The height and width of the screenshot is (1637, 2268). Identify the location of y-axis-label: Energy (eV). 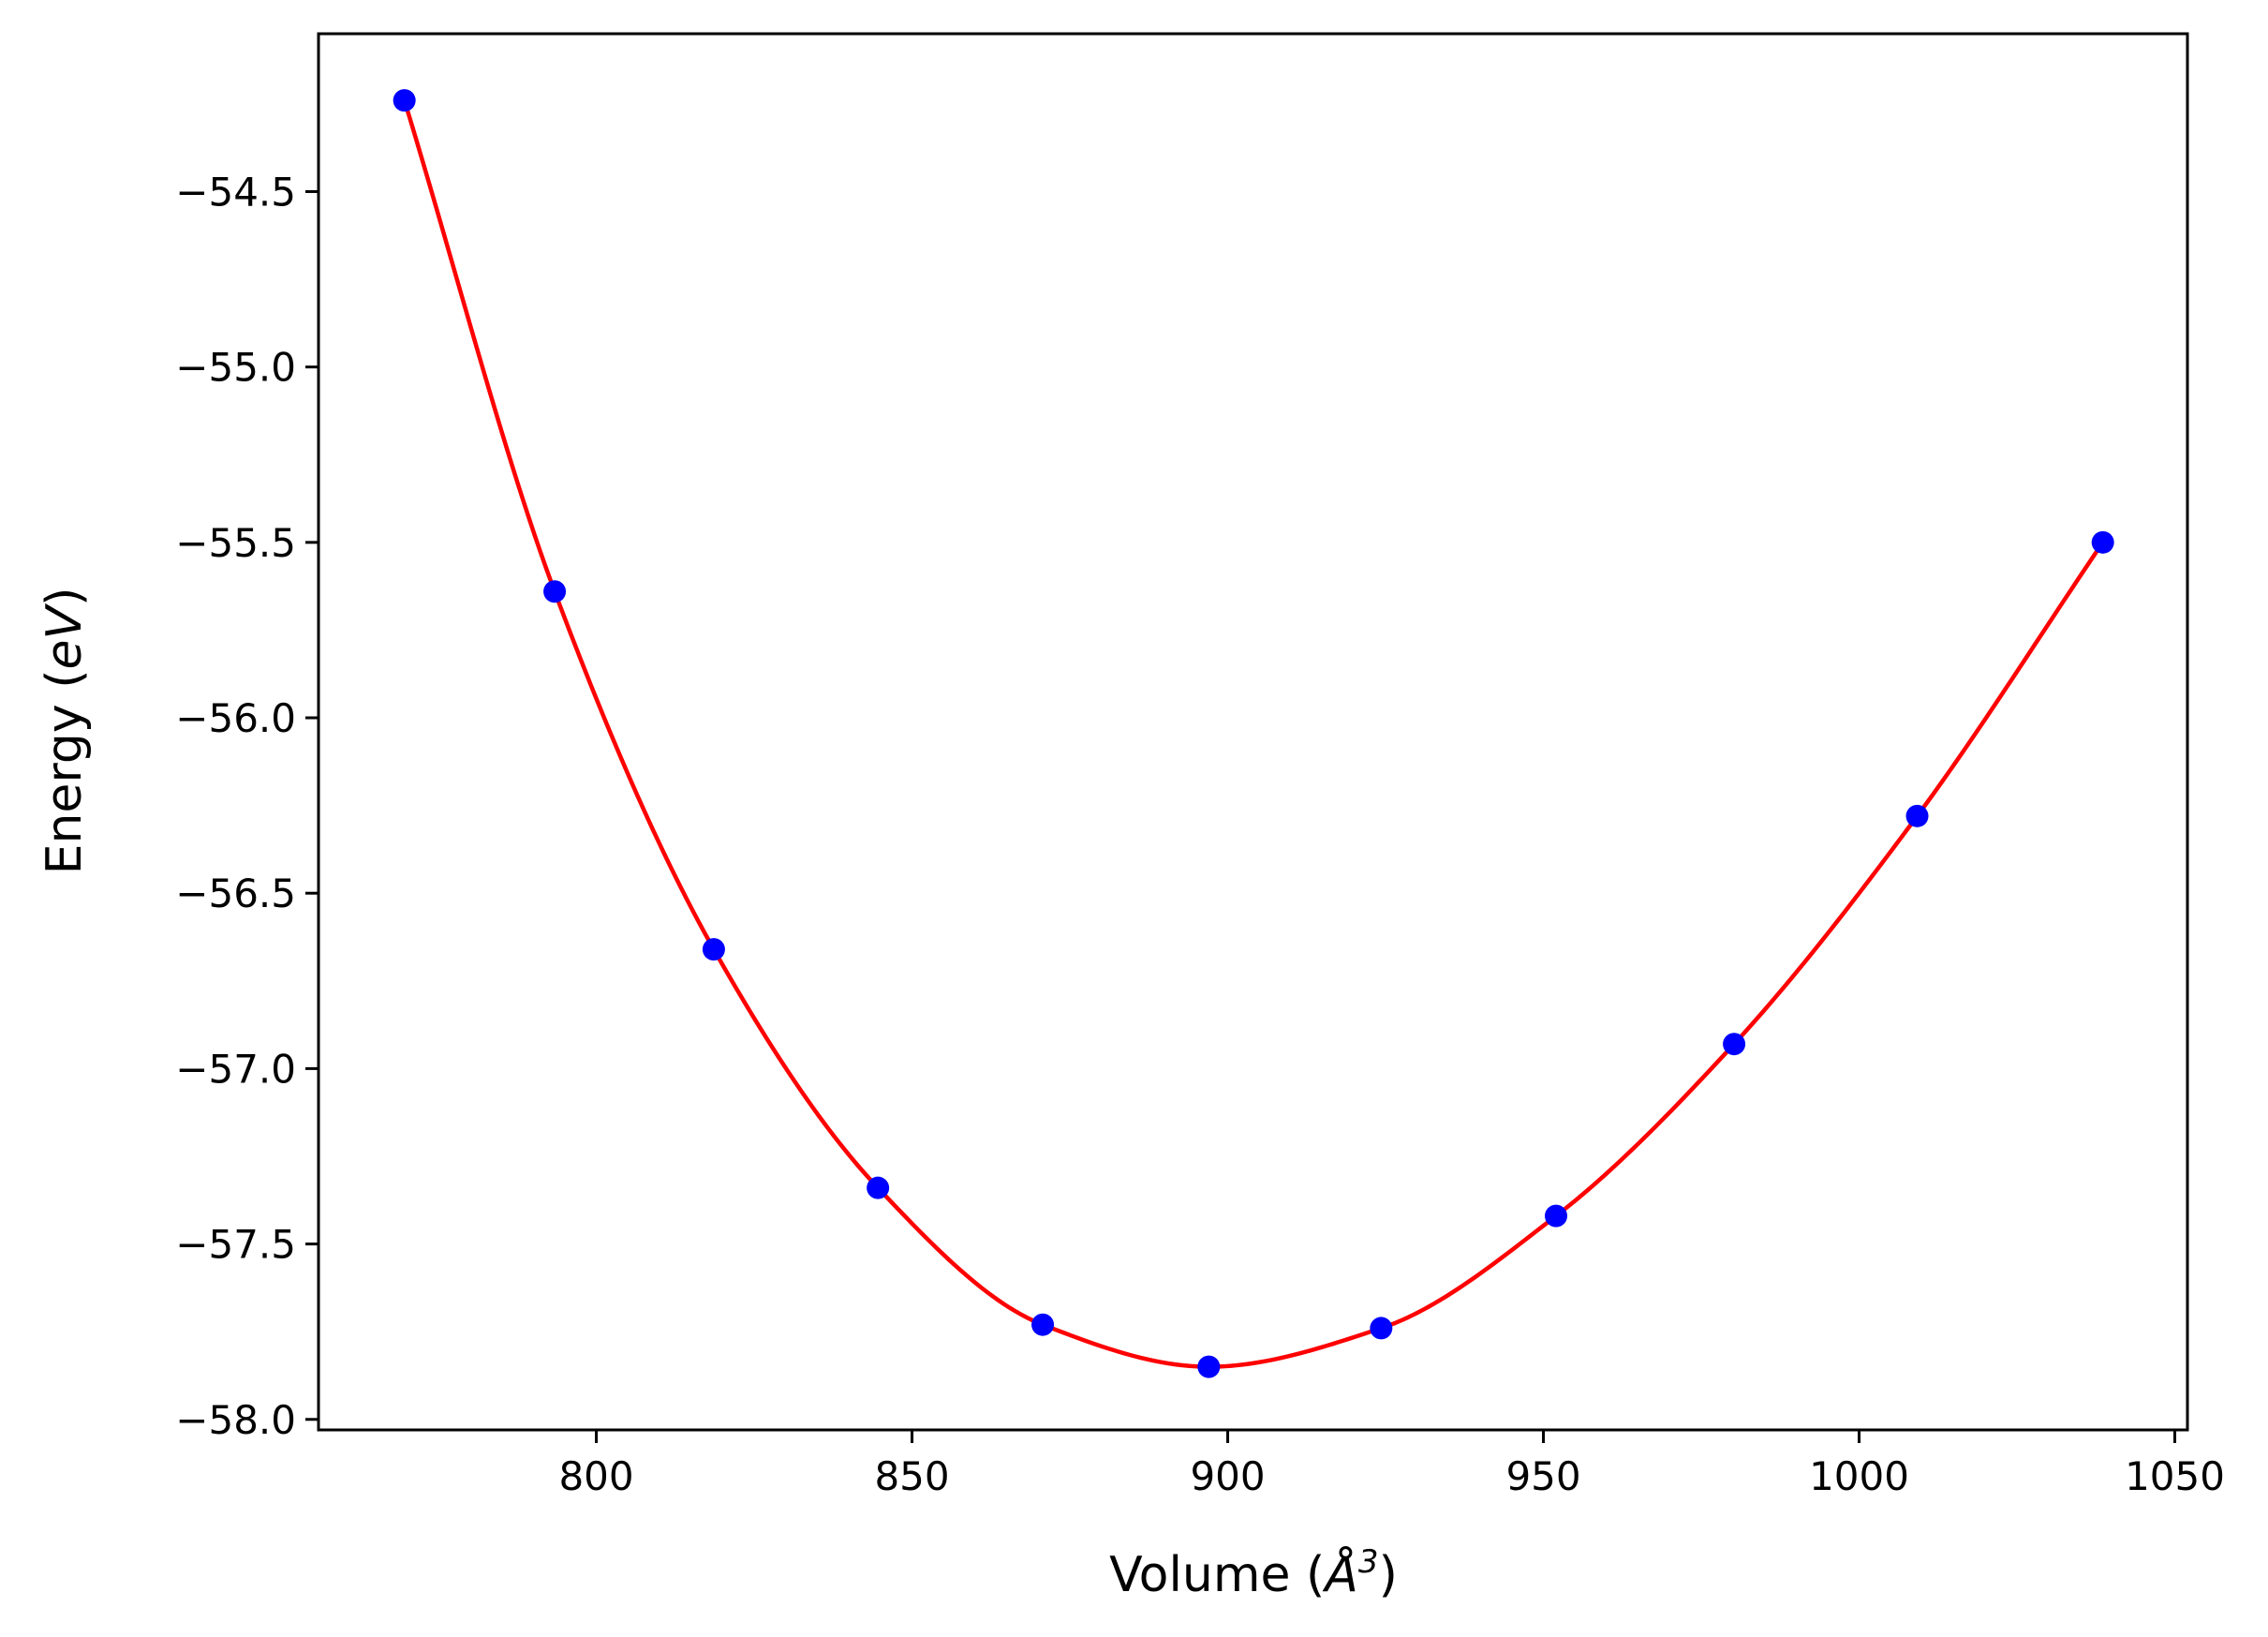
(65, 731).